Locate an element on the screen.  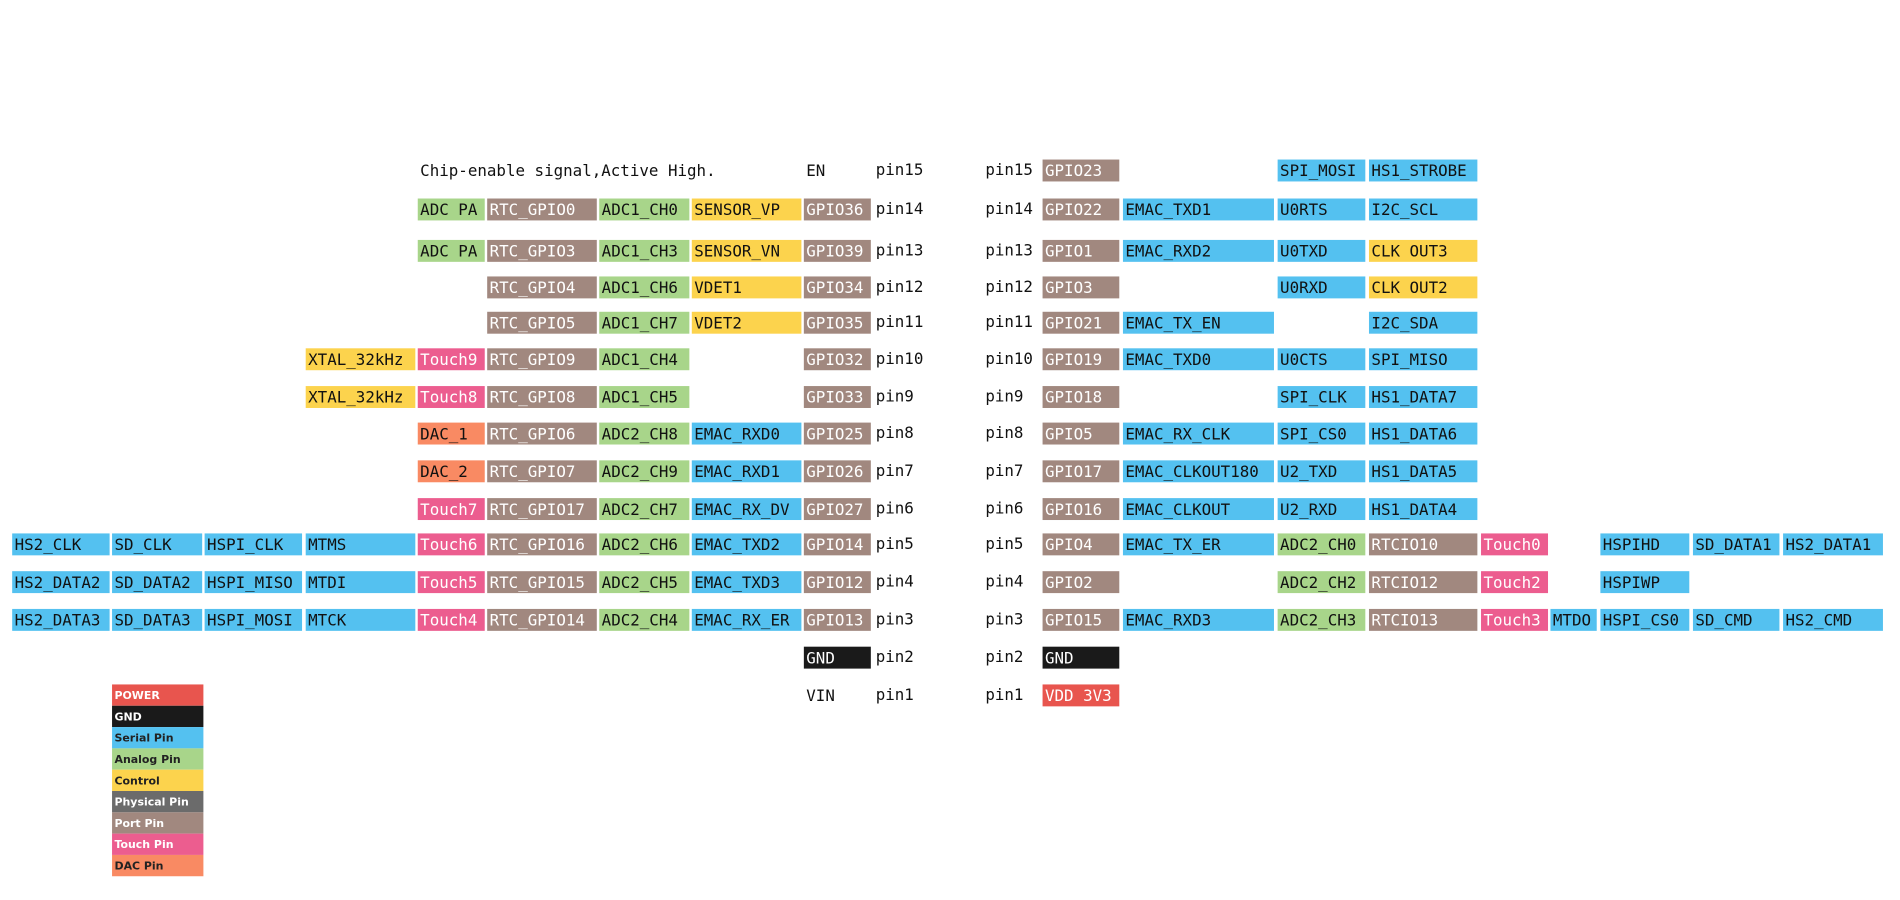
pin-function: CLK OUT2 is located at coordinates (1409, 287).